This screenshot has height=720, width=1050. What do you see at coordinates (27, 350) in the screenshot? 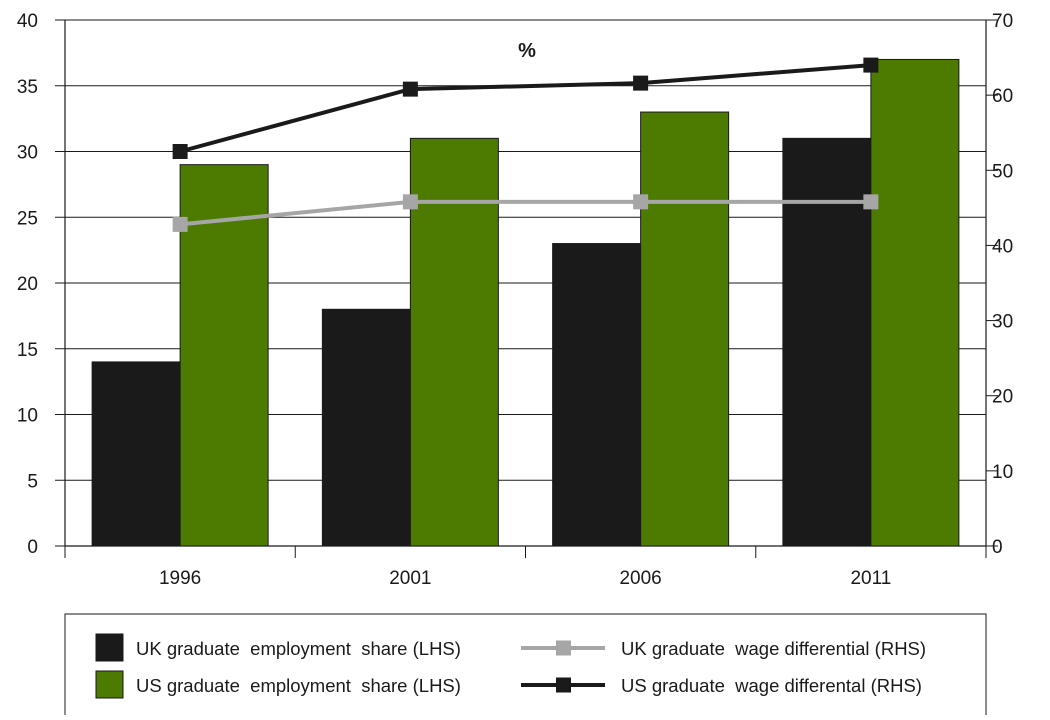
I see `left-tick-label: 15` at bounding box center [27, 350].